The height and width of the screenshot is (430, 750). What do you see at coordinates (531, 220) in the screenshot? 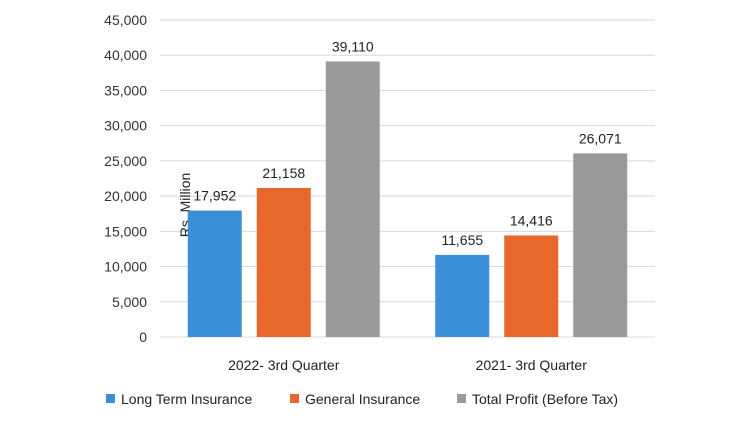
I see `data-label: 14,416` at bounding box center [531, 220].